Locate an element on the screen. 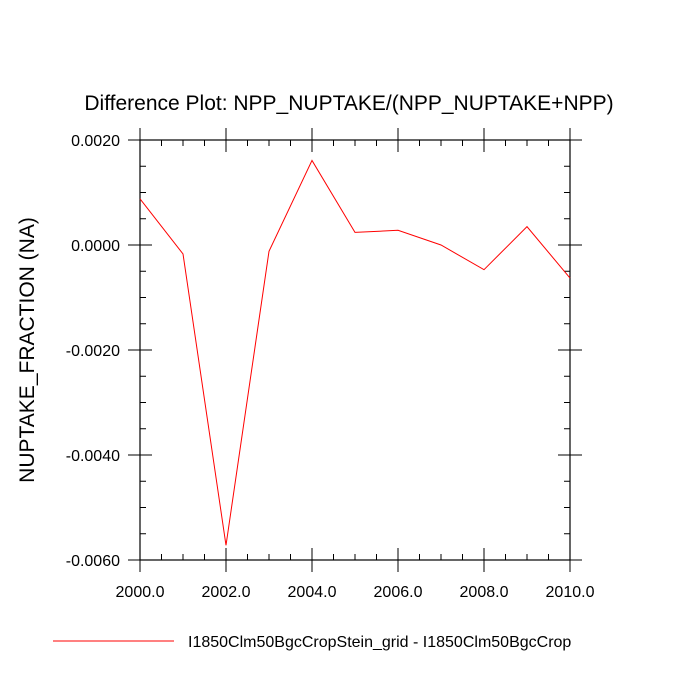 Image resolution: width=700 pixels, height=700 pixels. x-tick-labels: 2000.0 2002.0 2004.0 2006.0 2008.0 2010.0 is located at coordinates (355, 592).